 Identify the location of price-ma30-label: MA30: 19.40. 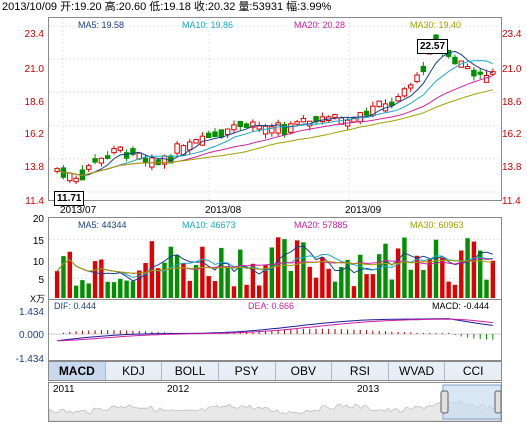
(436, 25).